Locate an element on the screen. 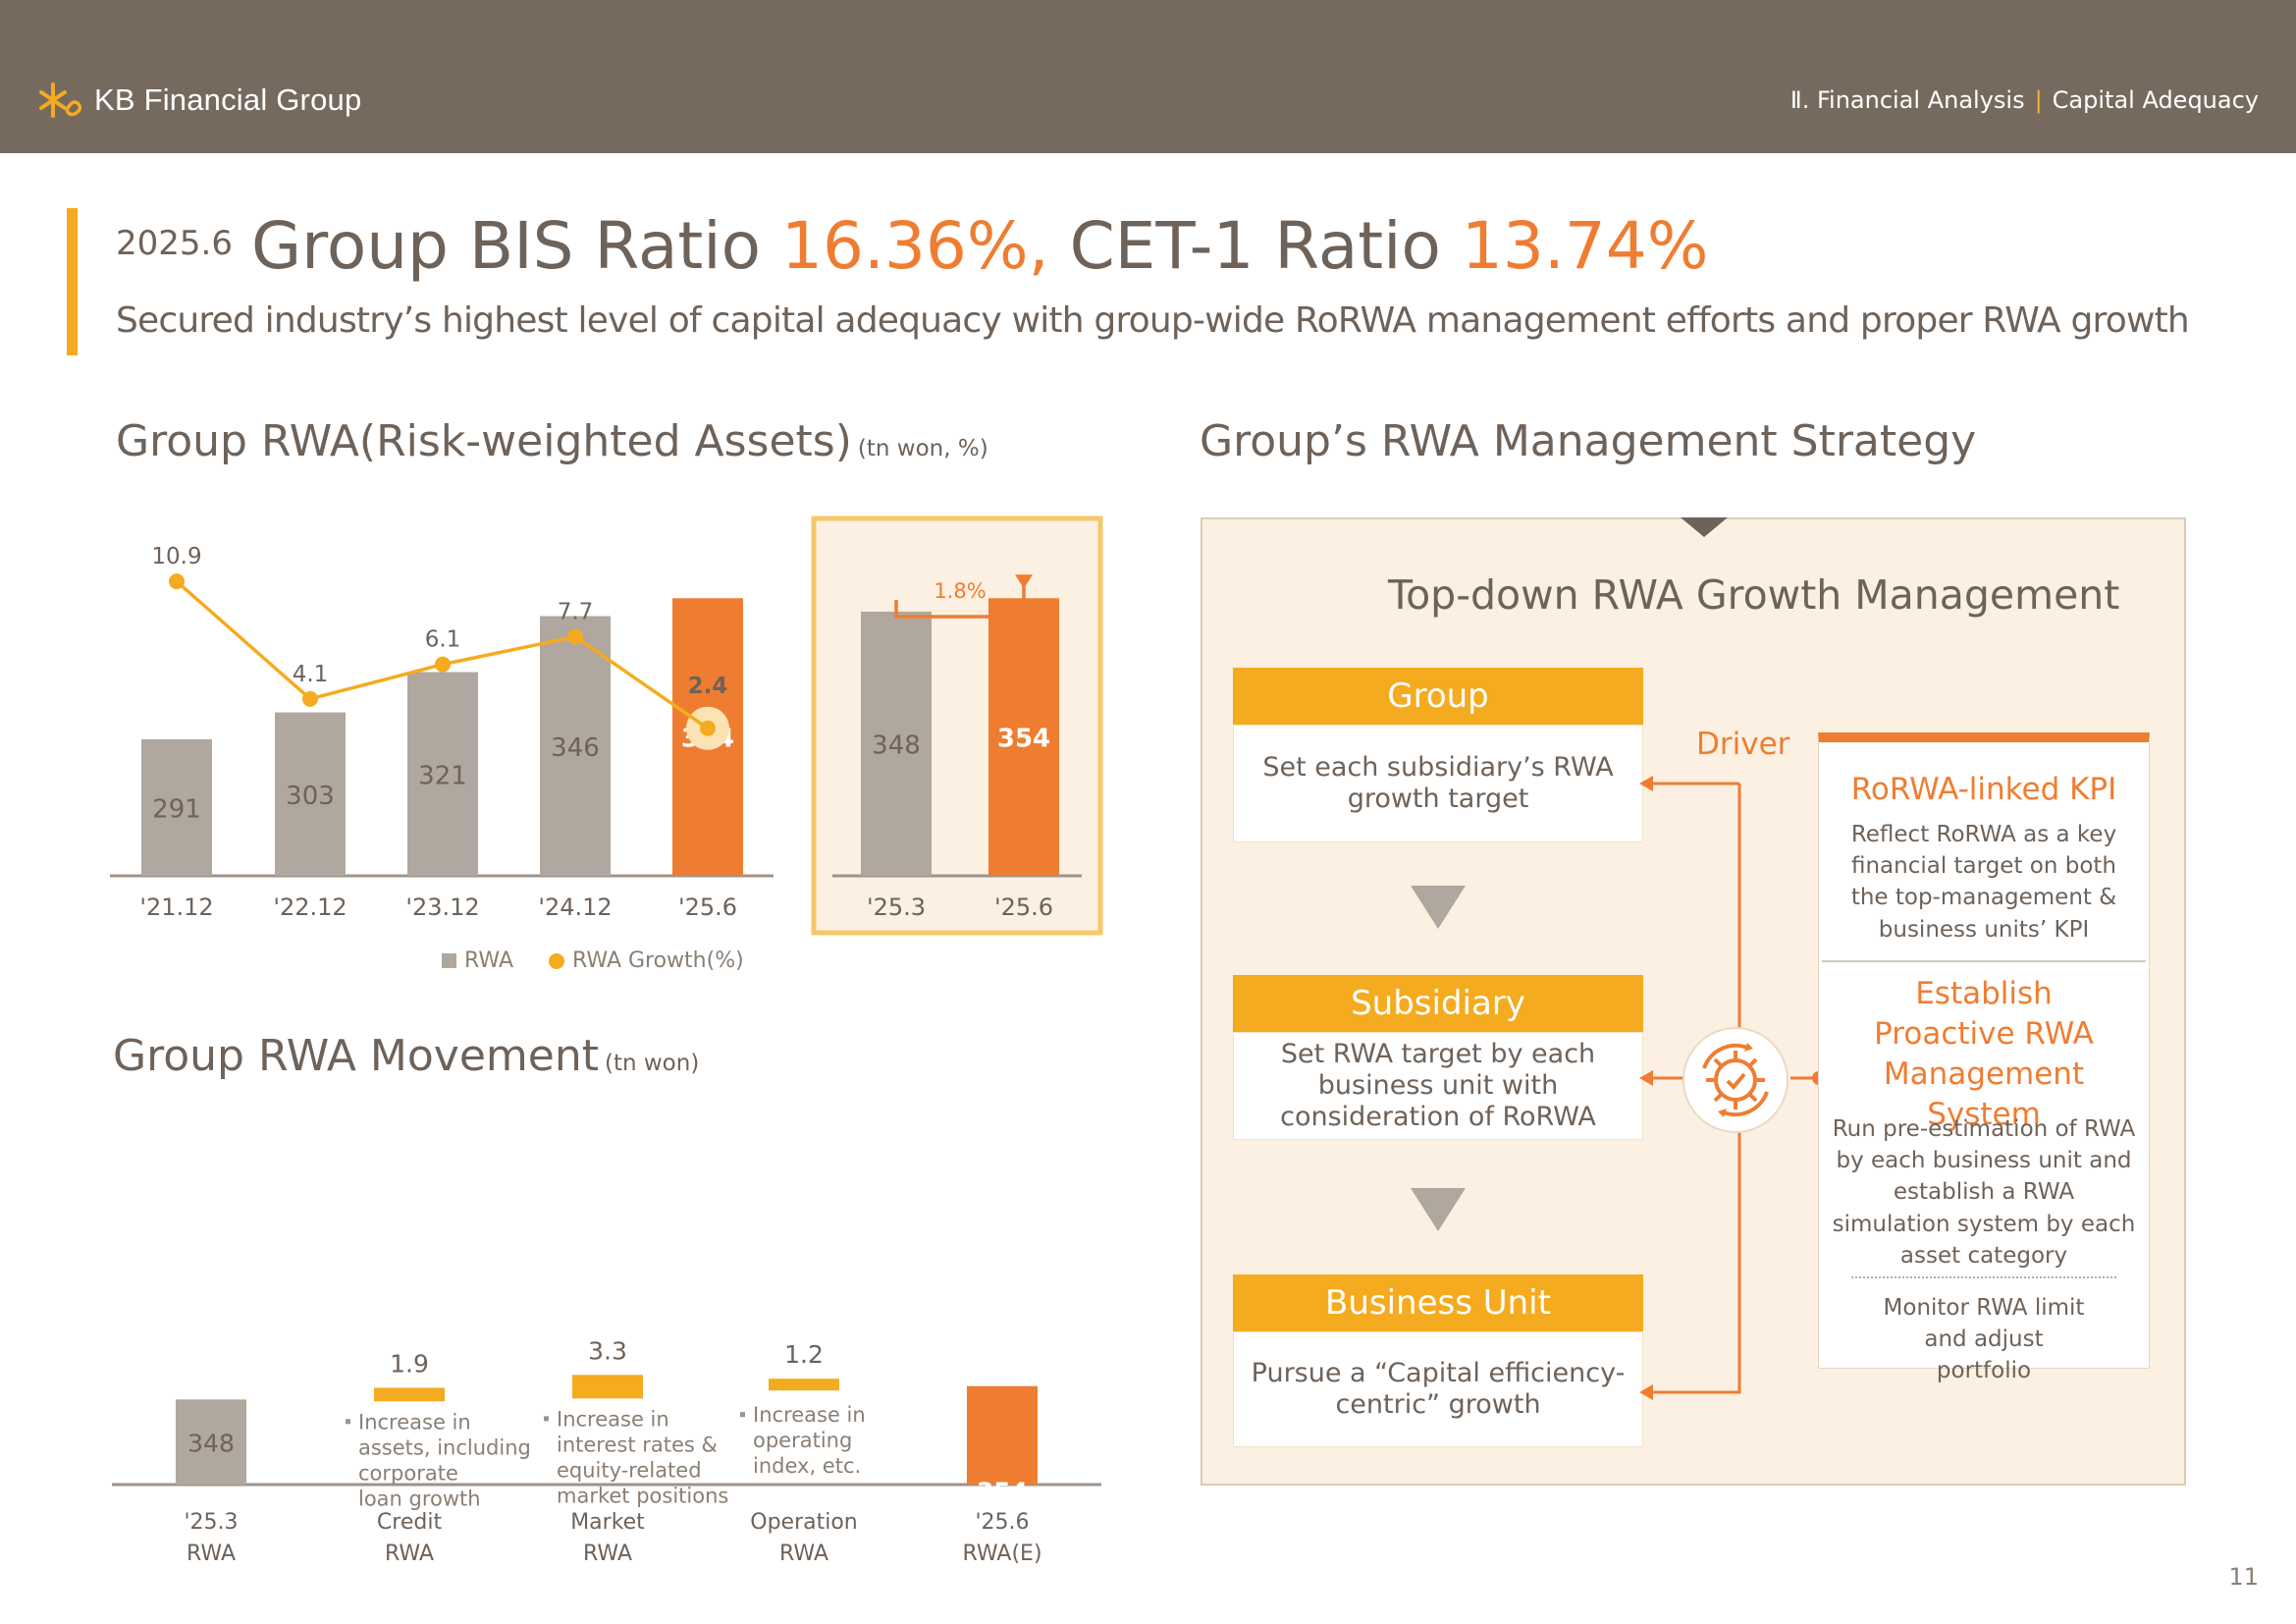 This screenshot has width=2296, height=1624. bar-value-label: 303 is located at coordinates (310, 796).